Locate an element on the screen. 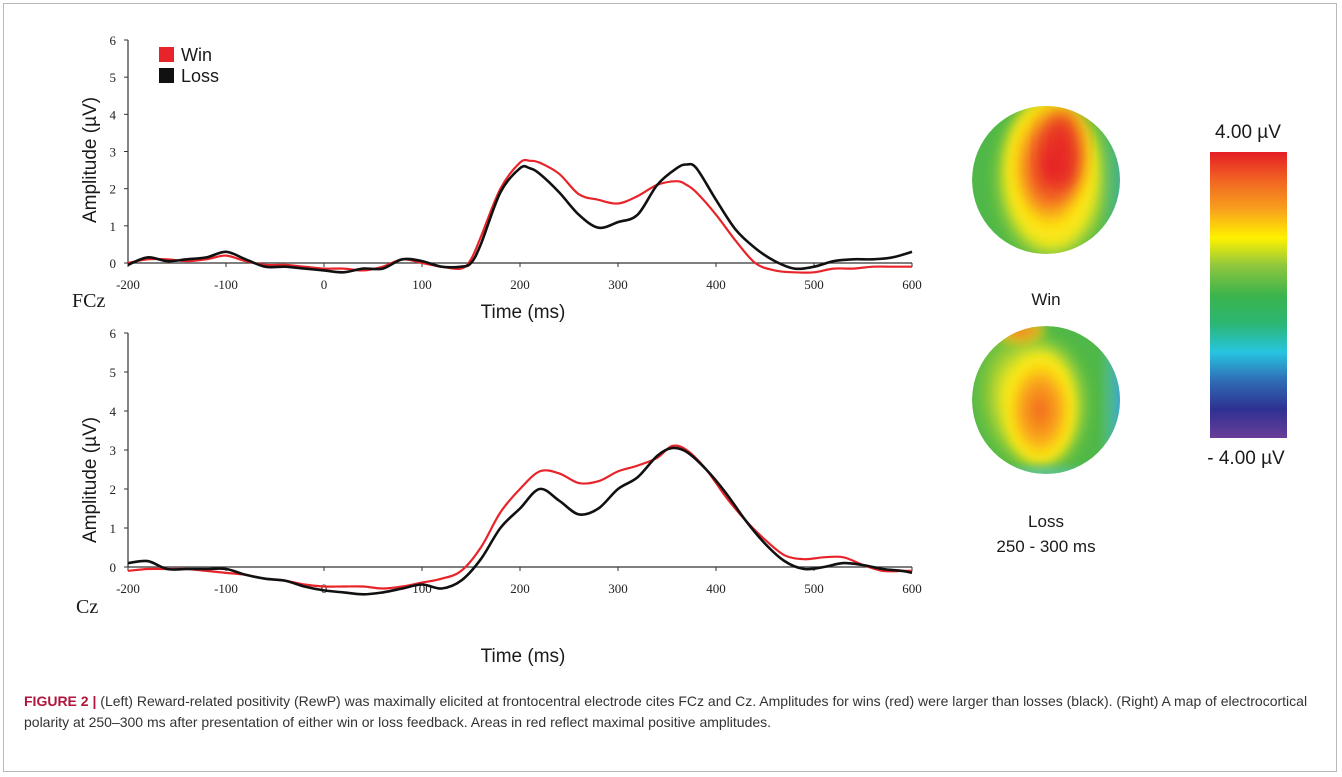 The image size is (1342, 777). color-scale-min-label: - 4.00 µV is located at coordinates (1246, 458).